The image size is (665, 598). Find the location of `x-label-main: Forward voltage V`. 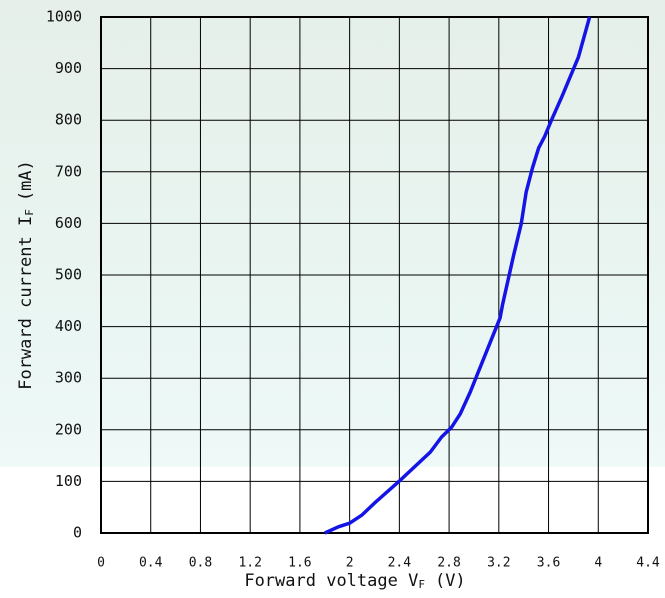

x-label-main: Forward voltage V is located at coordinates (331, 581).